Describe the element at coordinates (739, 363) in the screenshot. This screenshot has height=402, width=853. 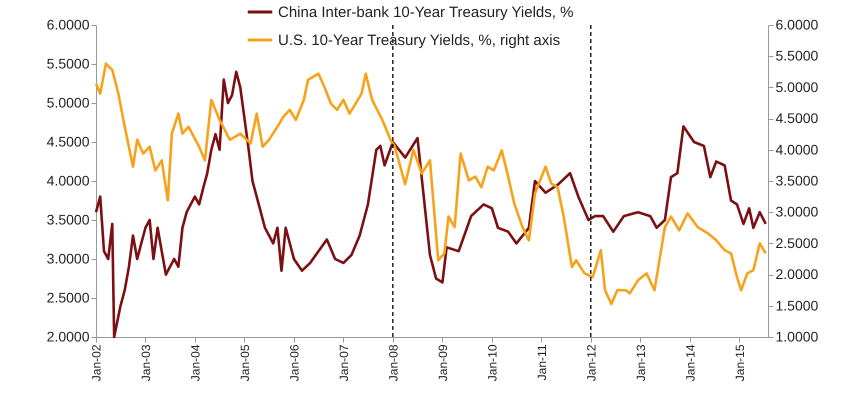
I see `x-tick-label: Jan-15` at that location.